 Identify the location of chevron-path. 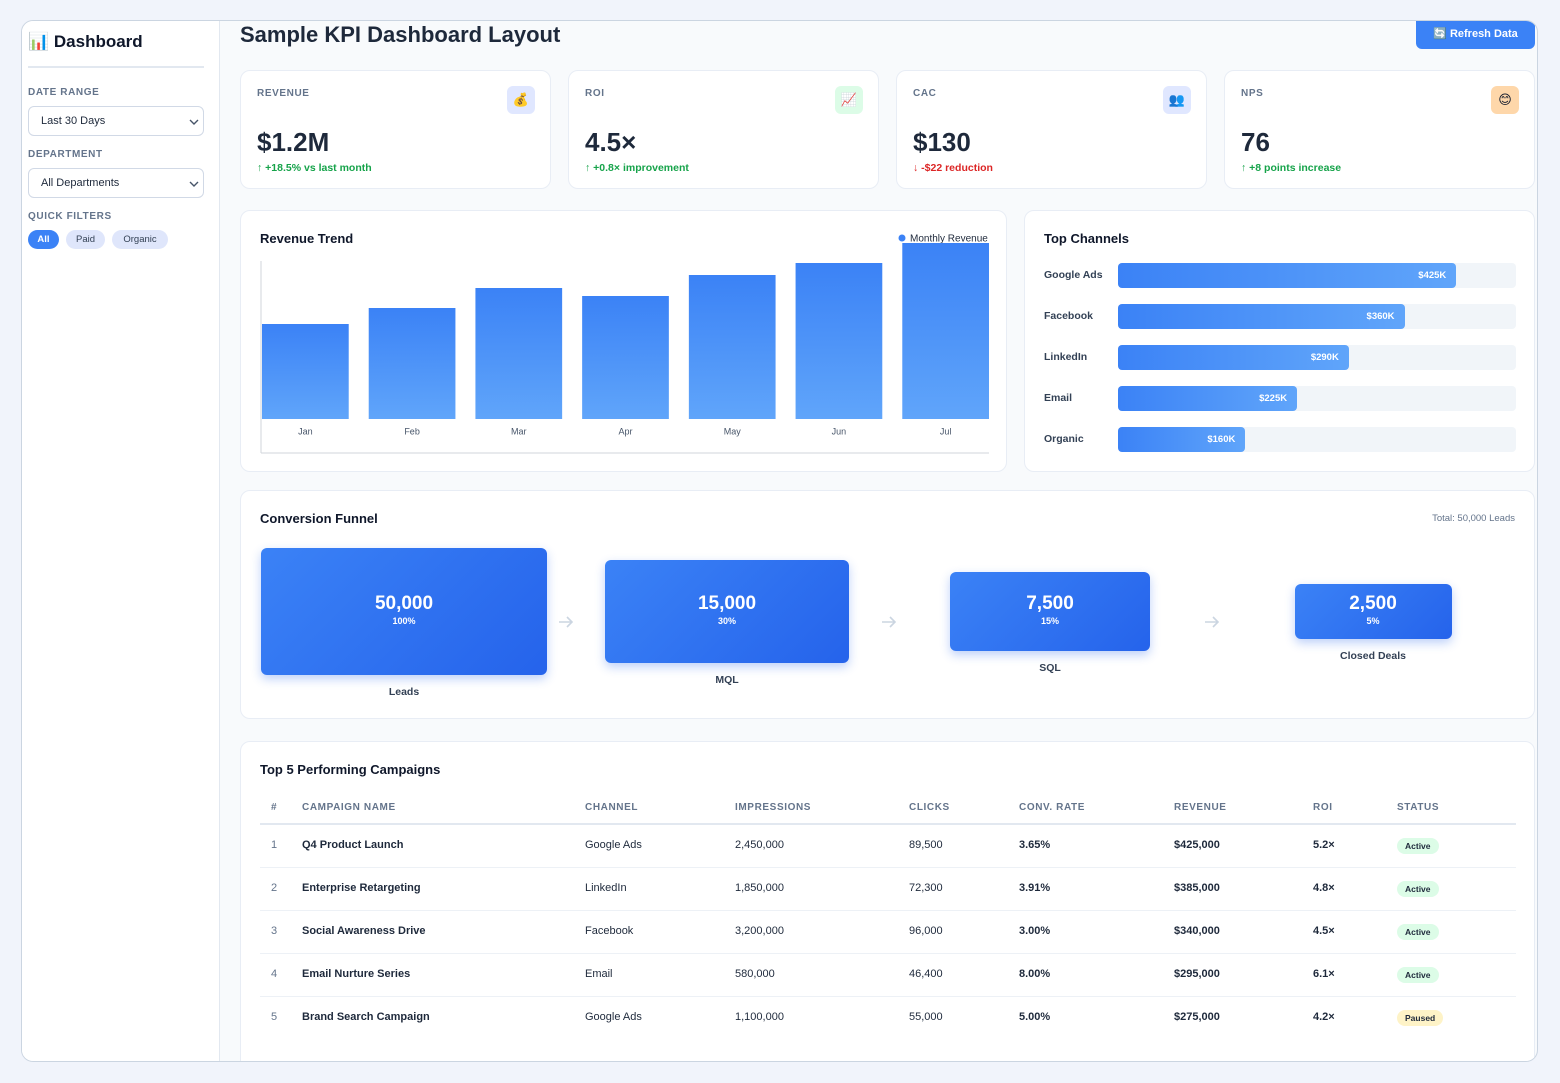
(194, 184).